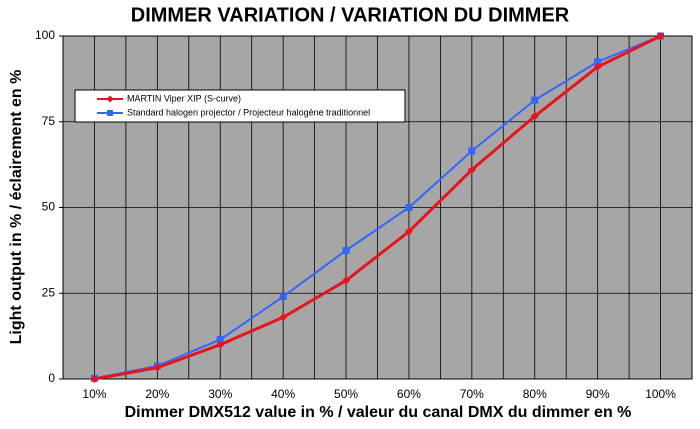  Describe the element at coordinates (220, 394) in the screenshot. I see `x-tick-label: 30%` at that location.